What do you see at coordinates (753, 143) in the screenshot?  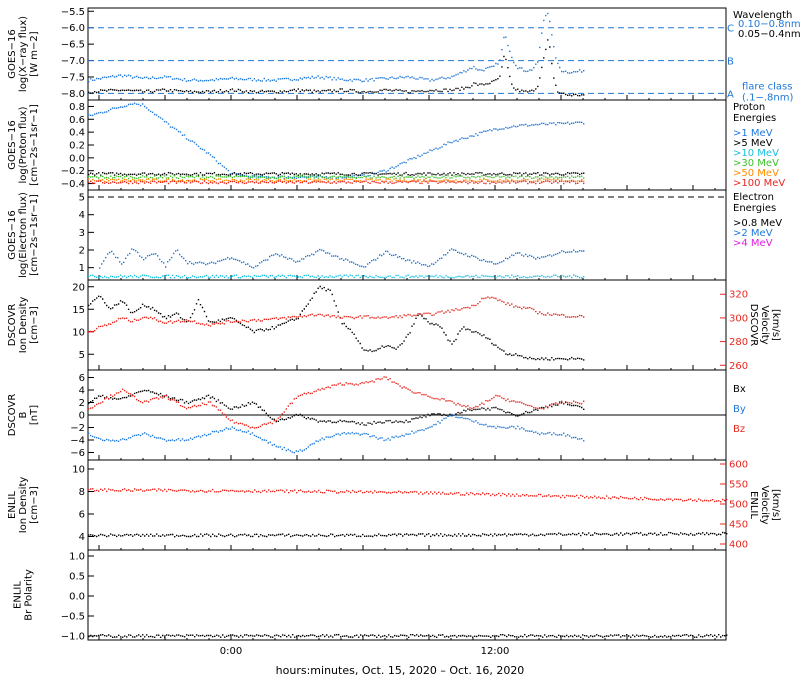 I see `legend-entry: >5 MeV` at bounding box center [753, 143].